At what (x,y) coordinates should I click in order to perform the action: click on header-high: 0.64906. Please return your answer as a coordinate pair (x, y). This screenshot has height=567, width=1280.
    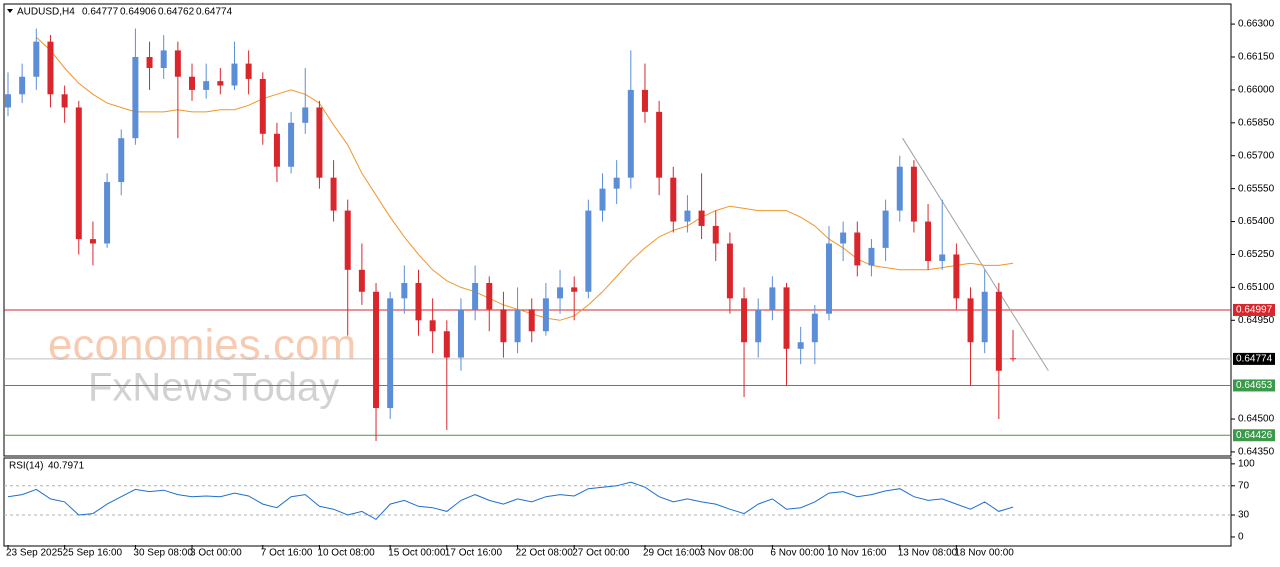
    Looking at the image, I should click on (138, 12).